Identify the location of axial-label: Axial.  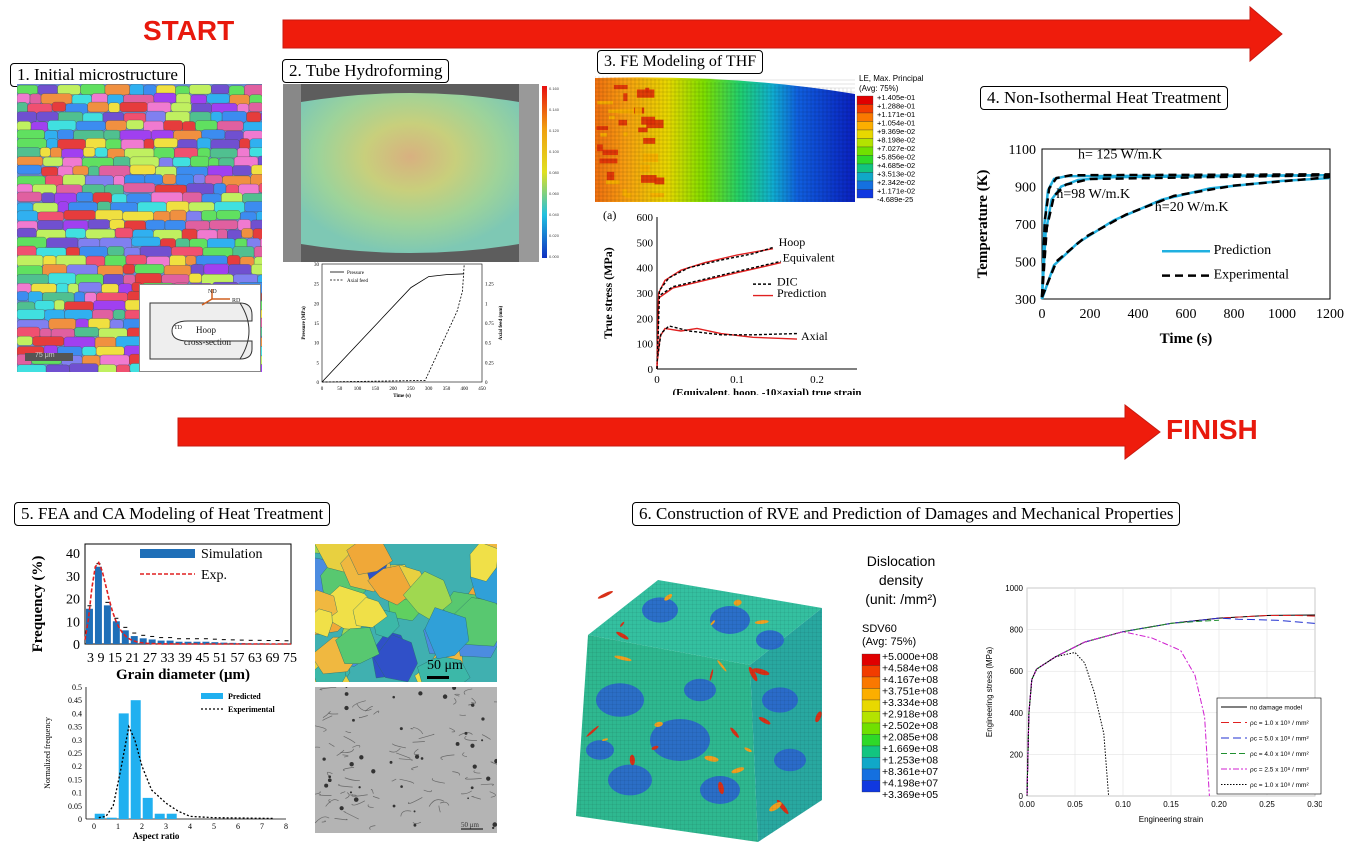
(814, 336).